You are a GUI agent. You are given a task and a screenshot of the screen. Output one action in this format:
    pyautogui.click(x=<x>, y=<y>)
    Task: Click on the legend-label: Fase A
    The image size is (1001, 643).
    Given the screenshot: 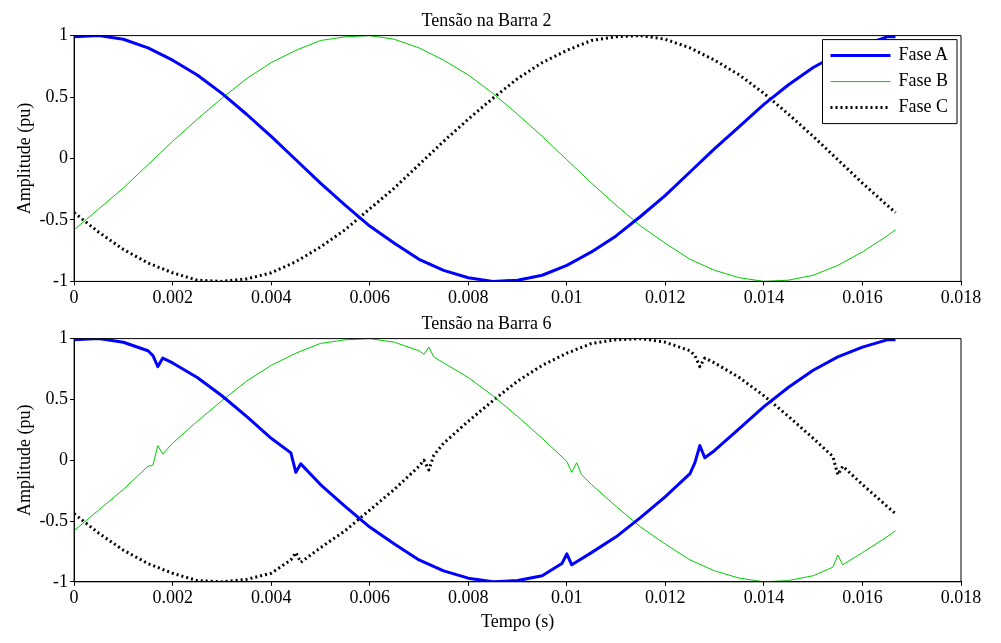 What is the action you would take?
    pyautogui.click(x=923, y=54)
    